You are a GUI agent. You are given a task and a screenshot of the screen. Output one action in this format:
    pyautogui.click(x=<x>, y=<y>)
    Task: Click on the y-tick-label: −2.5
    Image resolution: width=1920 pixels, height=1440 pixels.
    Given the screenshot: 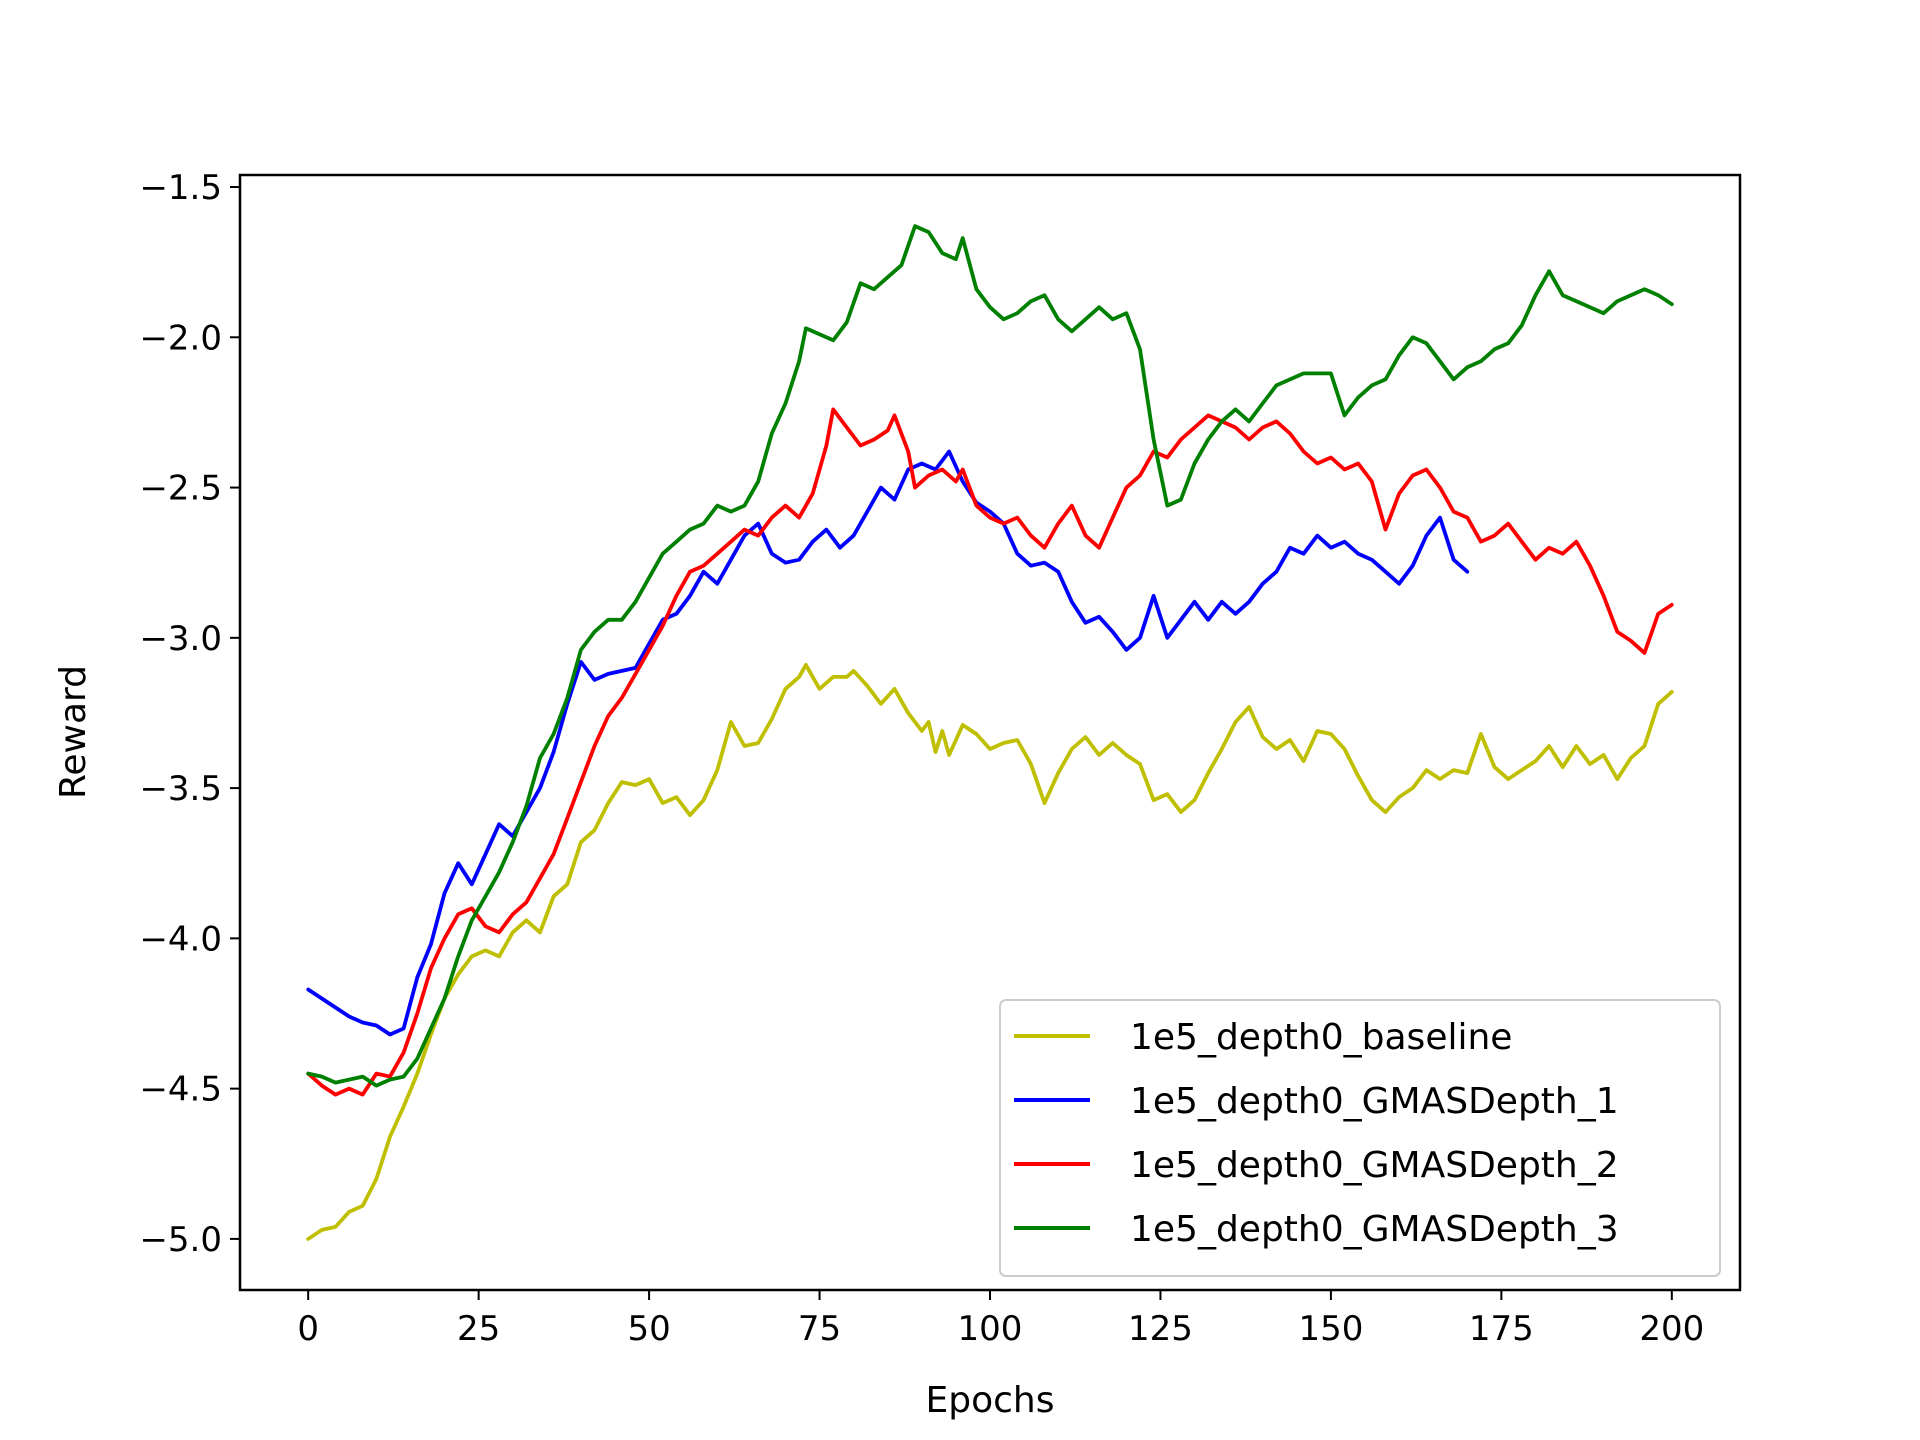 What is the action you would take?
    pyautogui.click(x=180, y=489)
    